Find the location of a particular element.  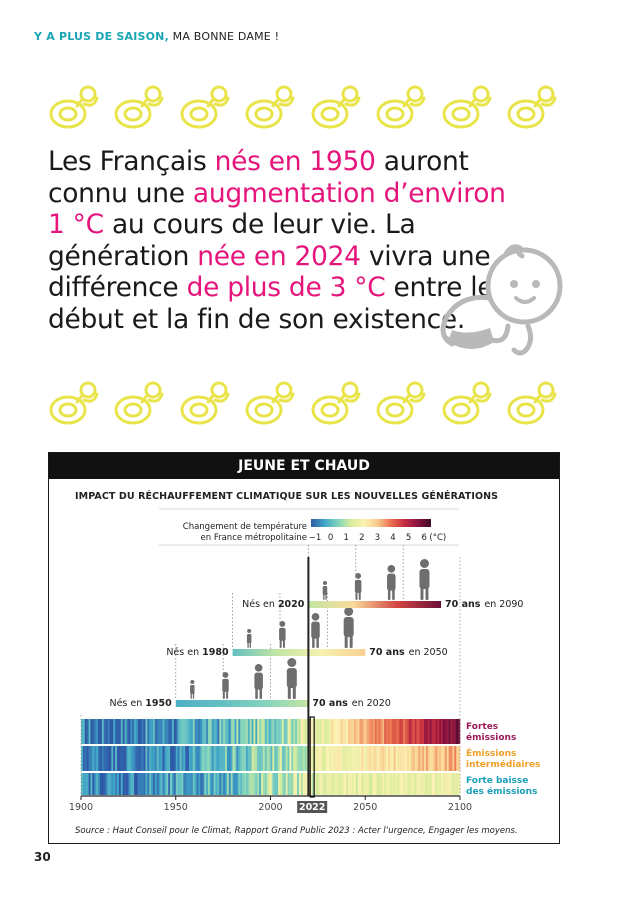

pacifier-row-bottom is located at coordinates (303, 403).